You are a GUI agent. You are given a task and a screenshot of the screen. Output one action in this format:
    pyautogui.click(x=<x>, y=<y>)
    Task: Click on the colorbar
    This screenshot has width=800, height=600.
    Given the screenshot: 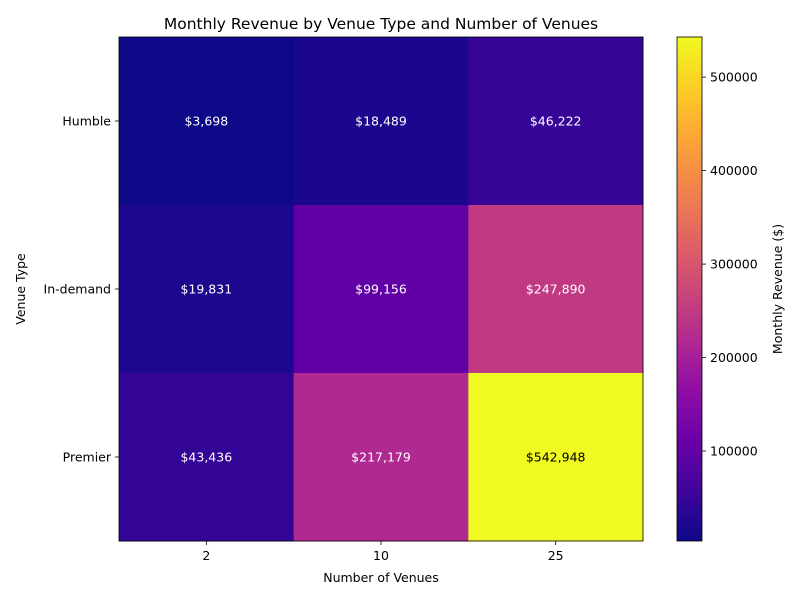 What is the action you would take?
    pyautogui.click(x=689, y=289)
    